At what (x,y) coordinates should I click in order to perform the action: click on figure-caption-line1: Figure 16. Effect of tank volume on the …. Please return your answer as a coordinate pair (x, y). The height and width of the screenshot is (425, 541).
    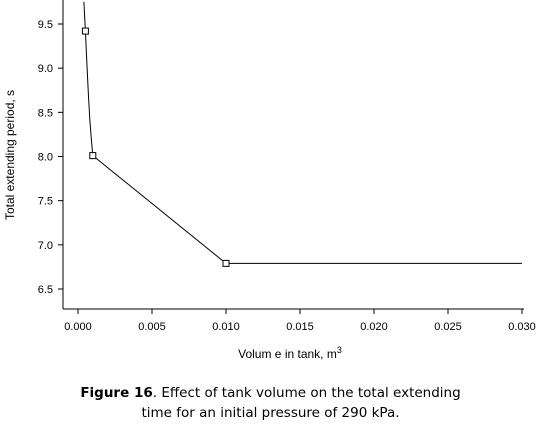
    Looking at the image, I should click on (270, 393).